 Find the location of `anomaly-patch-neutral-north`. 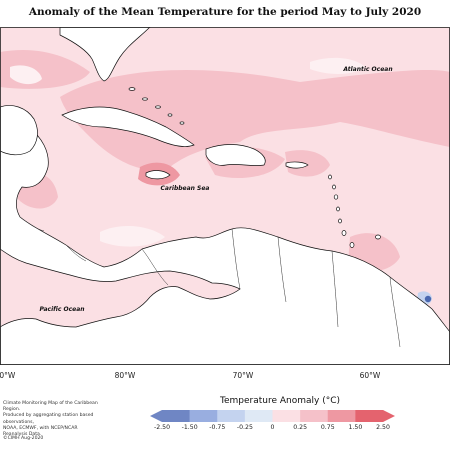

anomaly-patch-neutral-north is located at coordinates (337, 65).